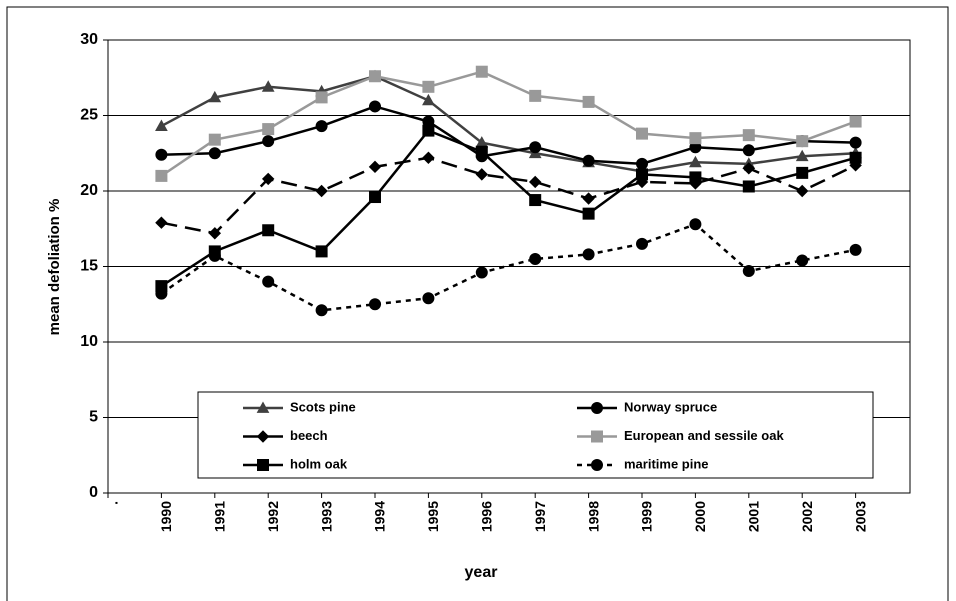  I want to click on legend-label: maritime pine, so click(666, 463).